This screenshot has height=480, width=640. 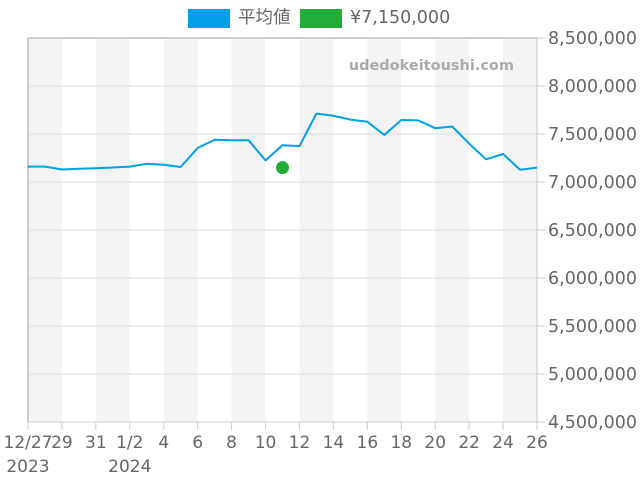 I want to click on legend-label-average: 平均値, so click(x=264, y=18).